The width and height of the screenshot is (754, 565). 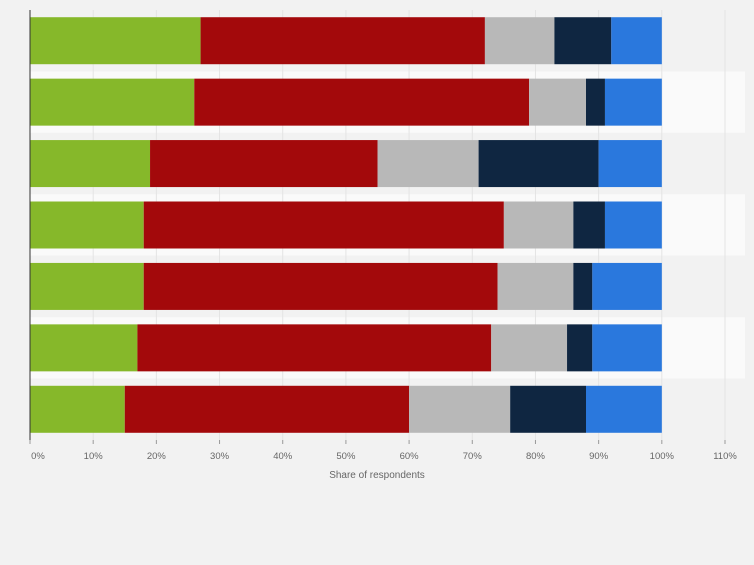 I want to click on x-tick-label: 90%, so click(x=599, y=456).